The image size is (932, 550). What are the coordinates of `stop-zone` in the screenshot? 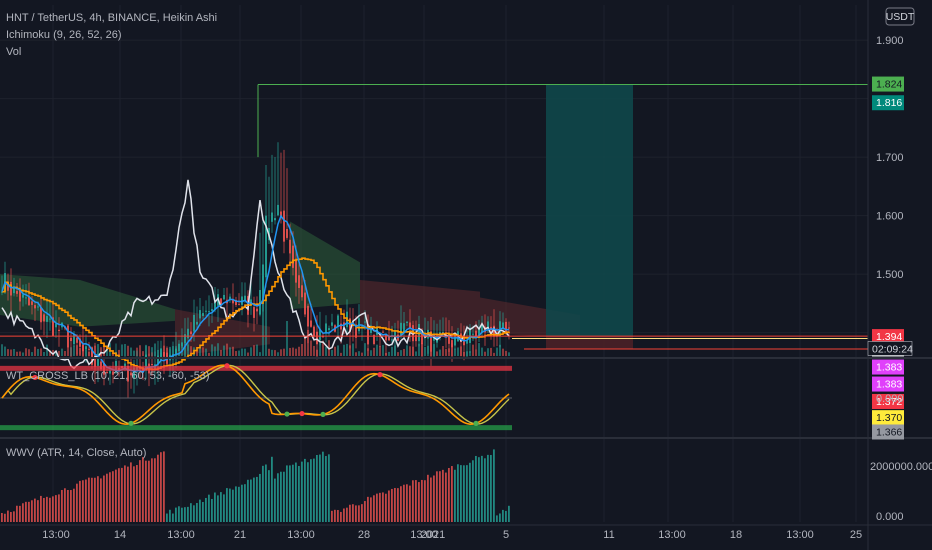 It's located at (589, 342).